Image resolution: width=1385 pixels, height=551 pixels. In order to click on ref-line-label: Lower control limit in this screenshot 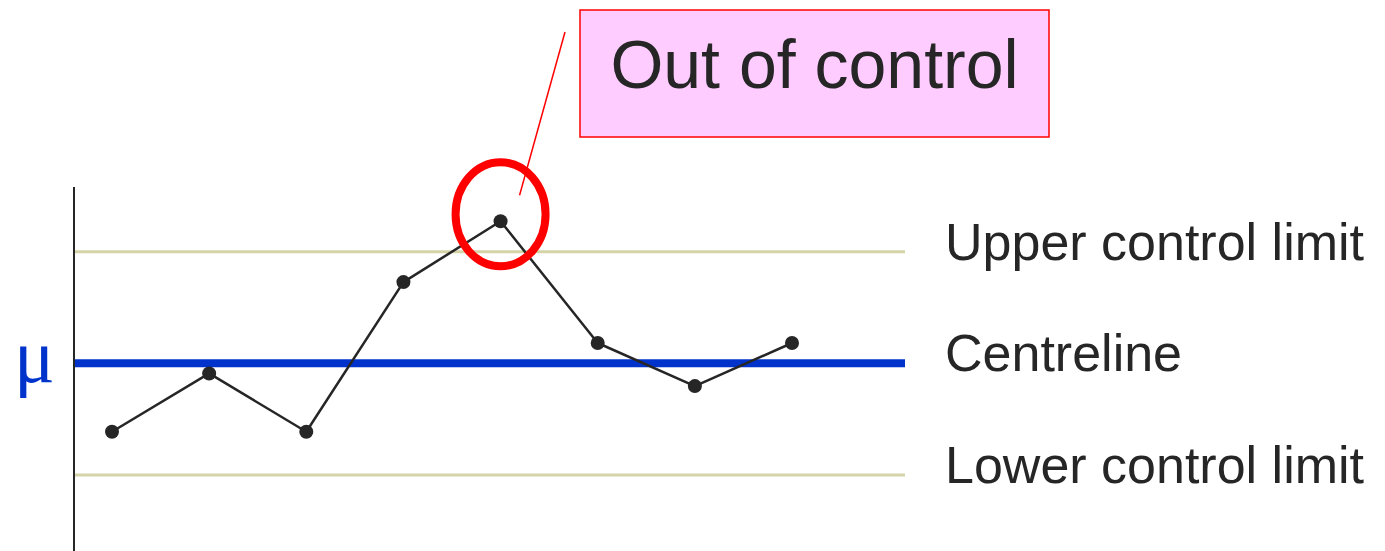, I will do `click(1155, 464)`.